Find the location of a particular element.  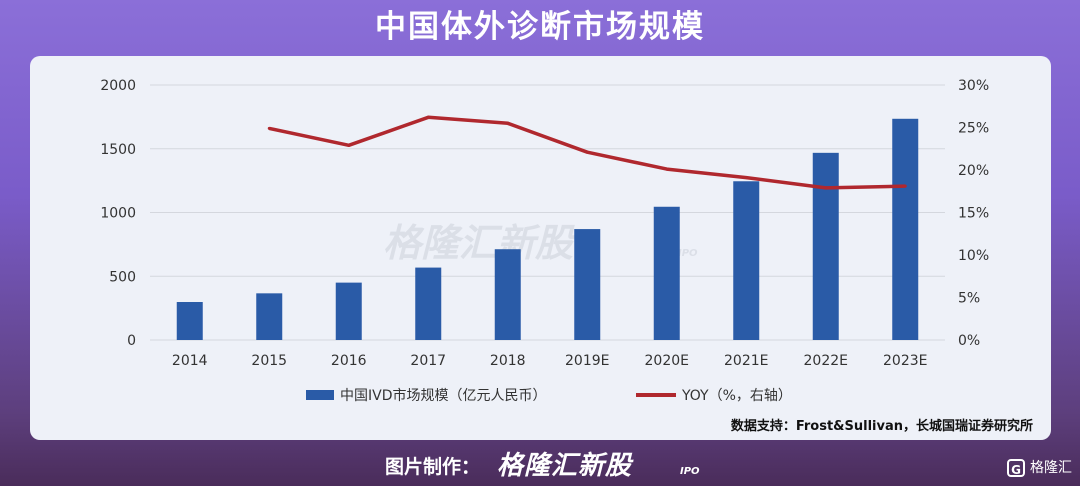

x-tick-label: 2015 is located at coordinates (269, 361).